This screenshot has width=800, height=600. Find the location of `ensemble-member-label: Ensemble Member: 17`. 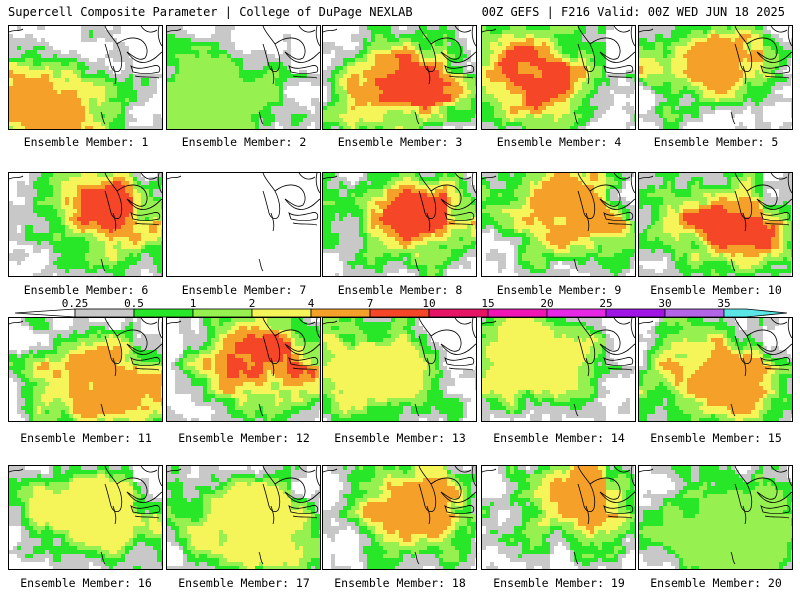

ensemble-member-label: Ensemble Member: 17 is located at coordinates (244, 583).